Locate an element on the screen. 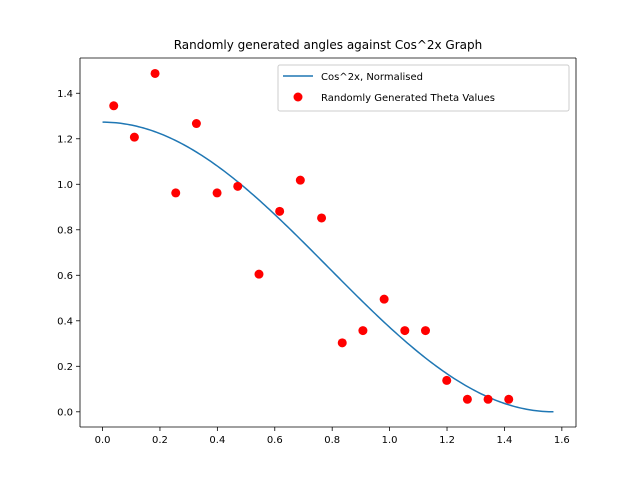 This screenshot has width=640, height=480. x-tick-label: 0.4 is located at coordinates (217, 440).